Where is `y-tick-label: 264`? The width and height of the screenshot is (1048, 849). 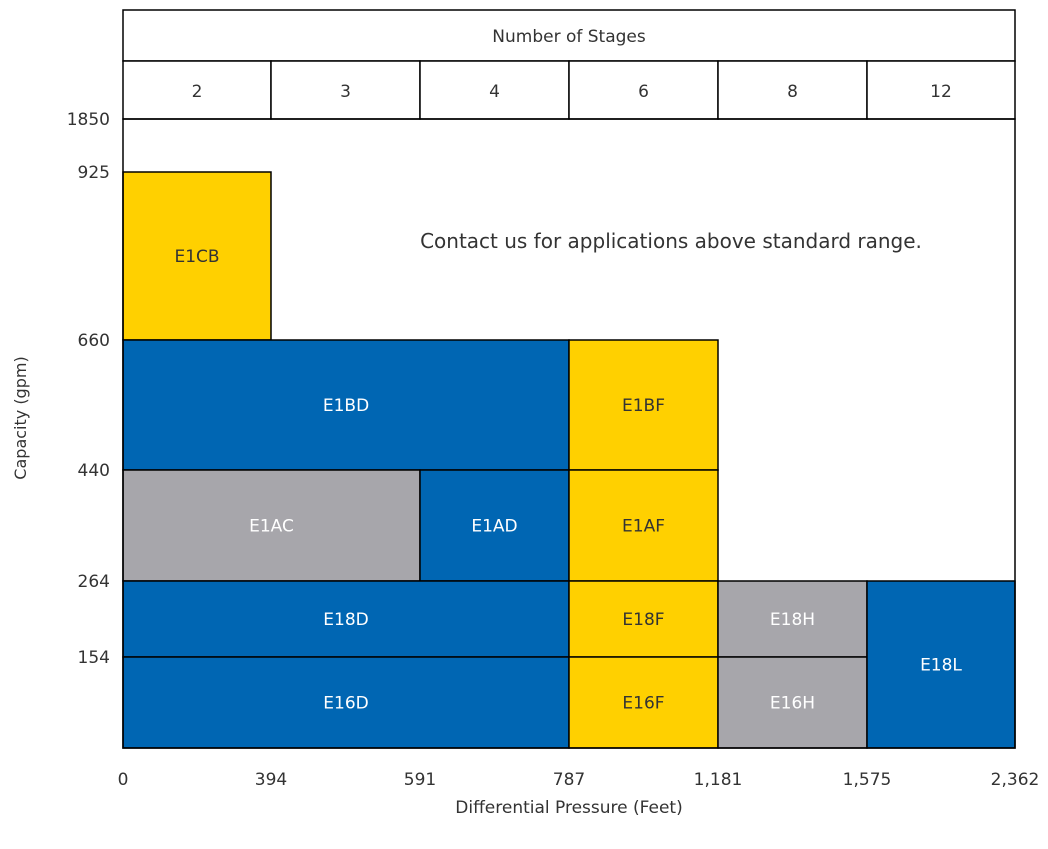
y-tick-label: 264 is located at coordinates (94, 582).